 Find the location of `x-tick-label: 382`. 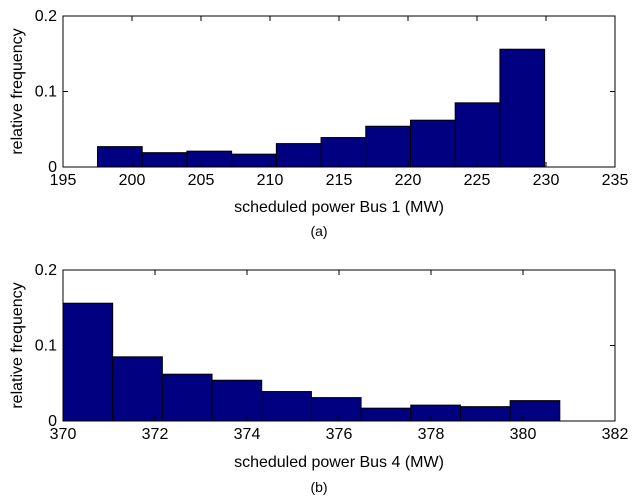

x-tick-label: 382 is located at coordinates (615, 434).